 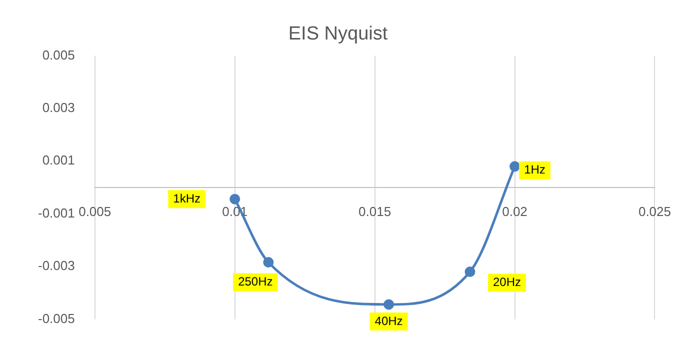 What do you see at coordinates (515, 211) in the screenshot?
I see `x-tick-label: 0.02` at bounding box center [515, 211].